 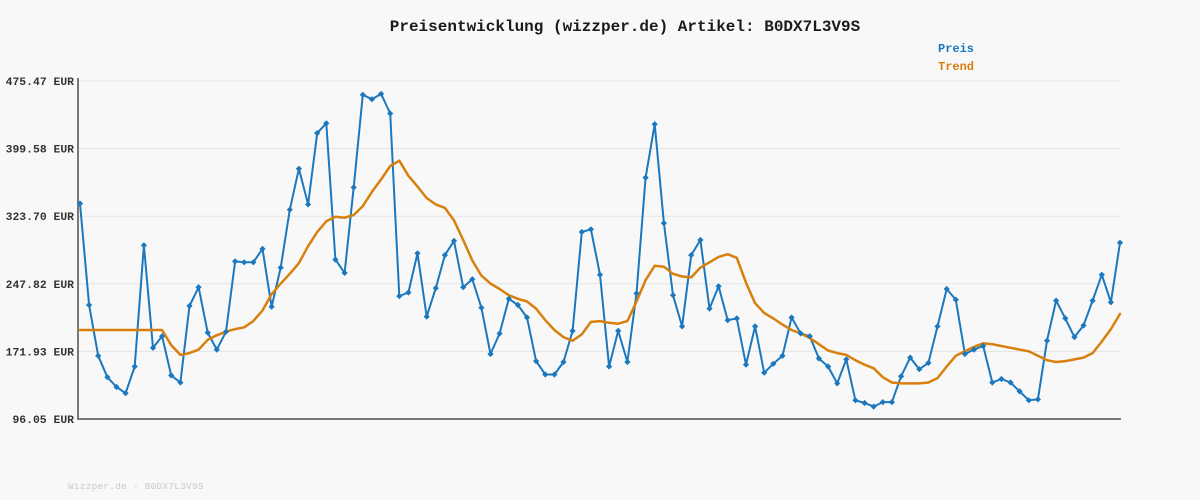 I want to click on y-axis-tick-label: 475.47 EUR, so click(x=40, y=83).